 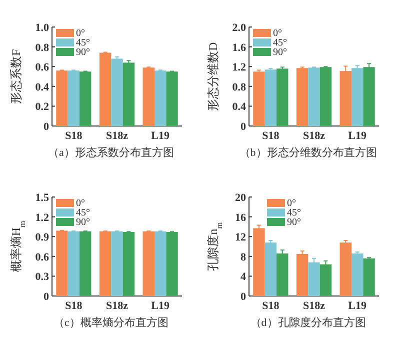 What do you see at coordinates (42, 277) in the screenshot?
I see `y-tick-label: 0.3` at bounding box center [42, 277].